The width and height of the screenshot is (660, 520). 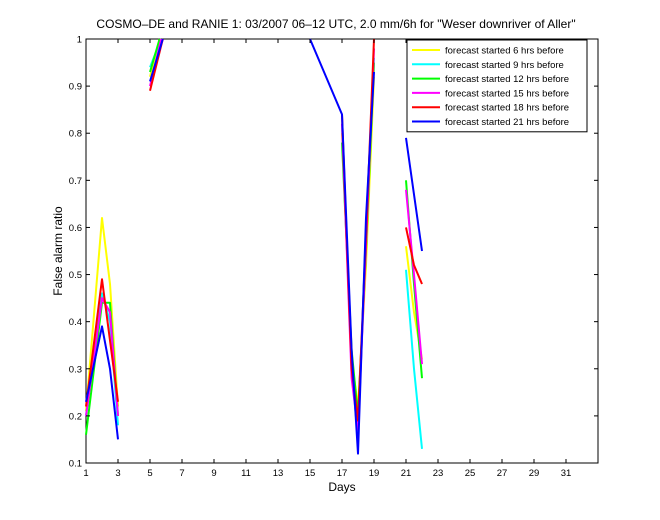 What do you see at coordinates (566, 473) in the screenshot?
I see `x-tick-label: 31` at bounding box center [566, 473].